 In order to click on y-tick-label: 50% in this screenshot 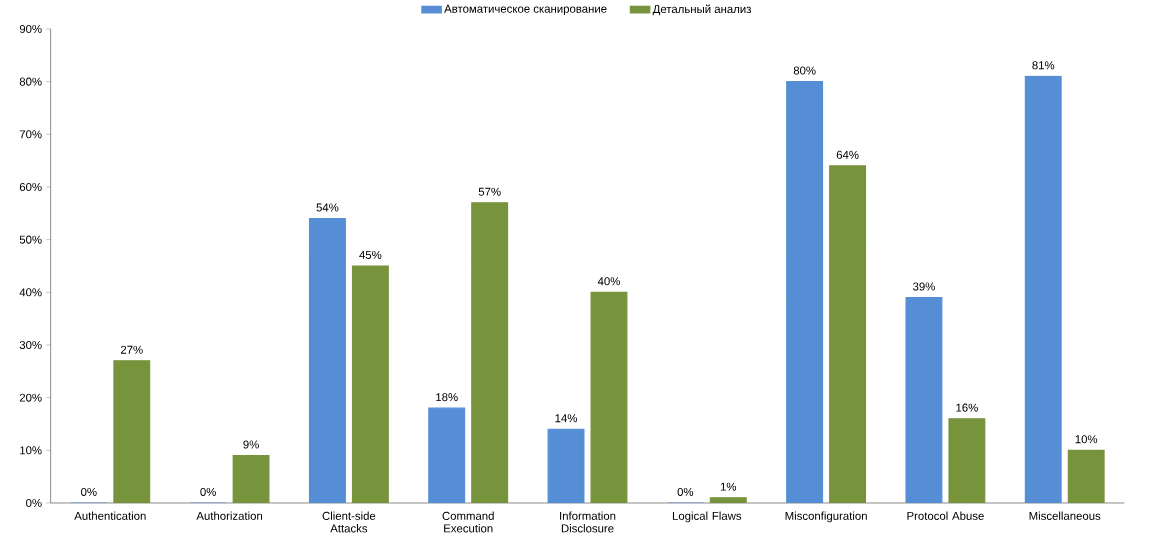, I will do `click(30, 239)`.